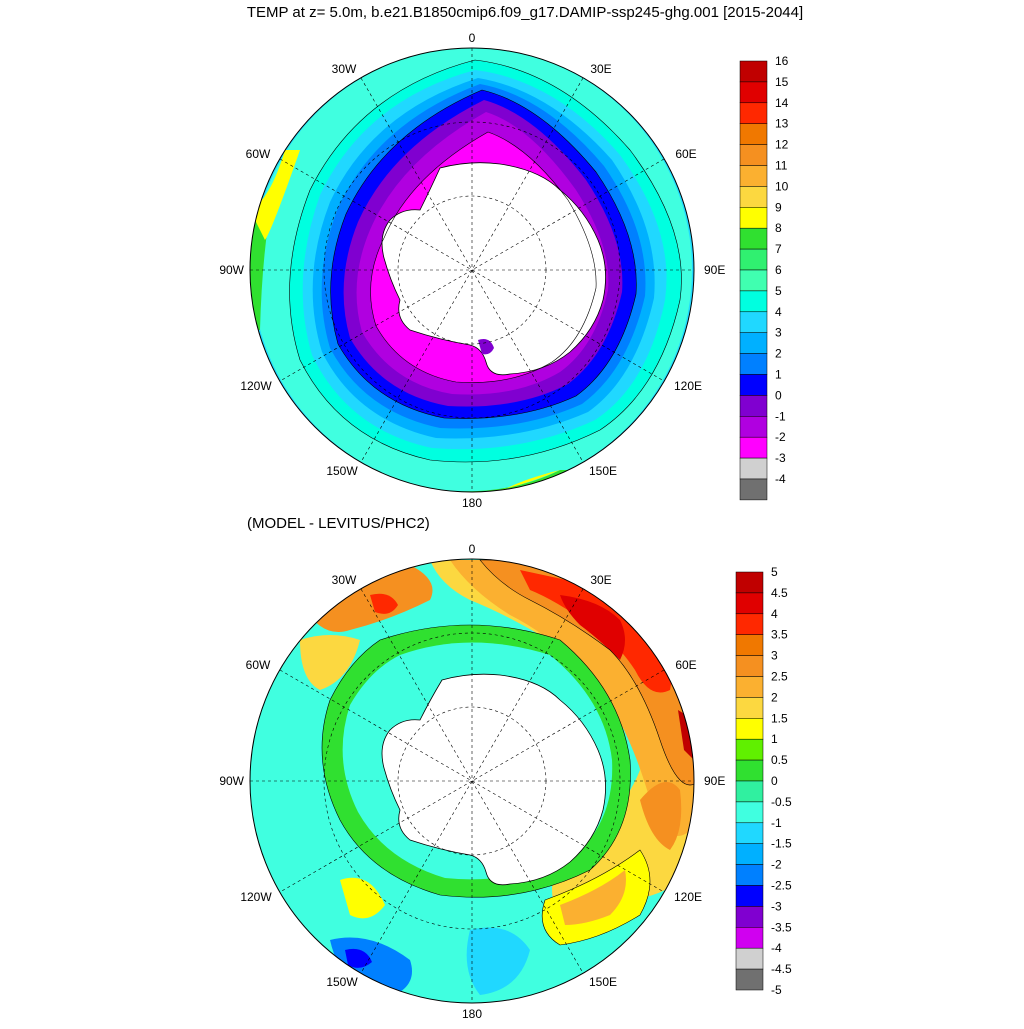 The image size is (1024, 1029). I want to click on top-colorbar-tick-label-11: 5, so click(778, 291).